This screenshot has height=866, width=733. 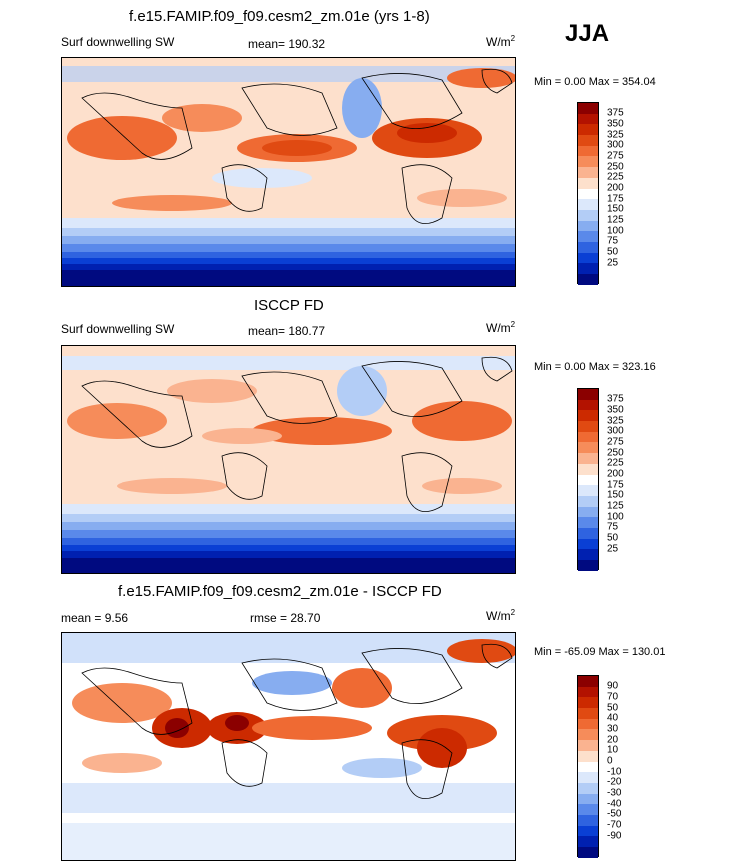 I want to click on colorbar-tick: 90, so click(x=613, y=686).